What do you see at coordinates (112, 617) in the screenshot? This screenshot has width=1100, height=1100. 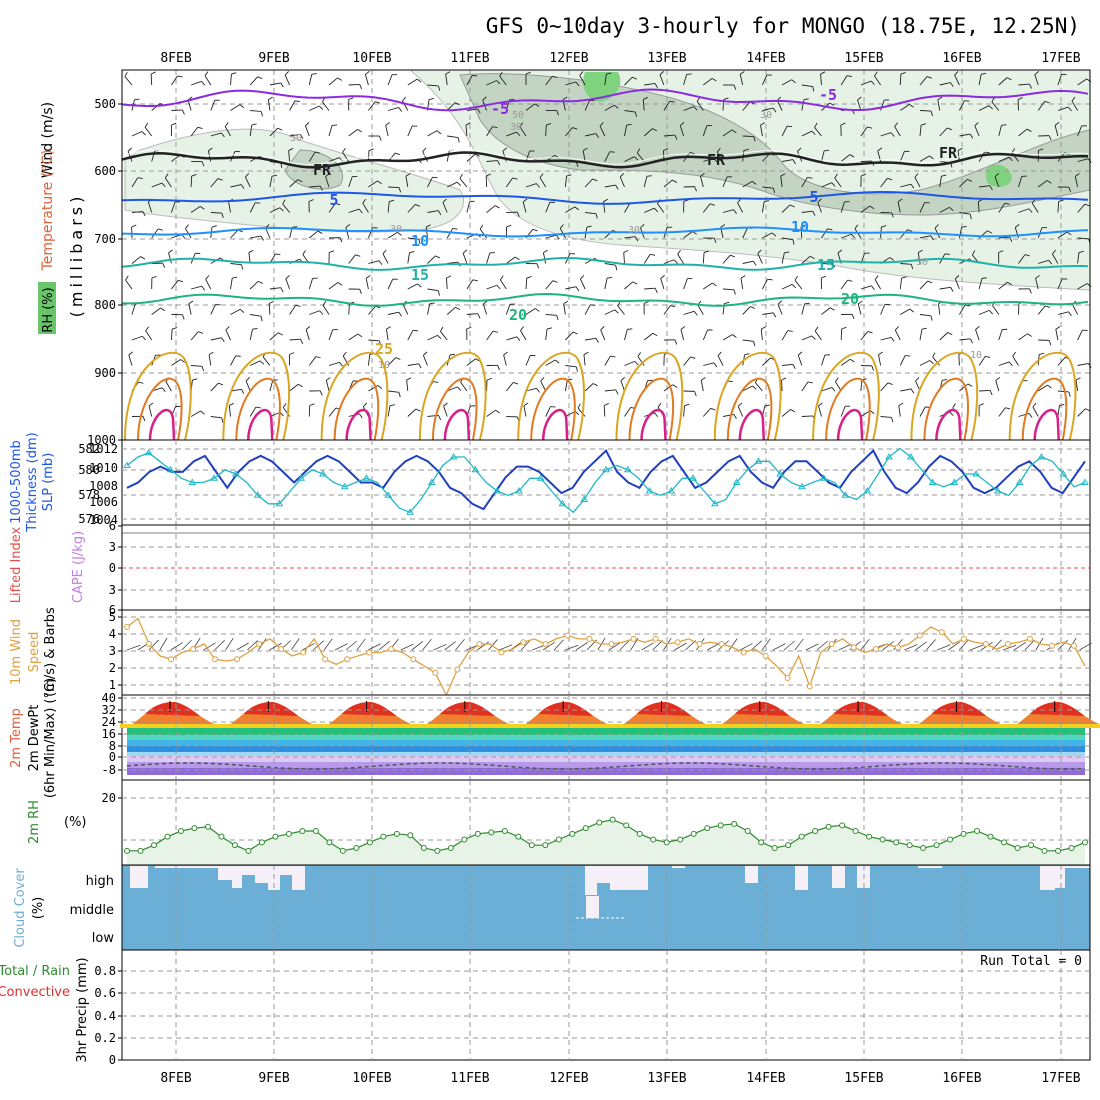 I see `ytick-label: 5` at bounding box center [112, 617].